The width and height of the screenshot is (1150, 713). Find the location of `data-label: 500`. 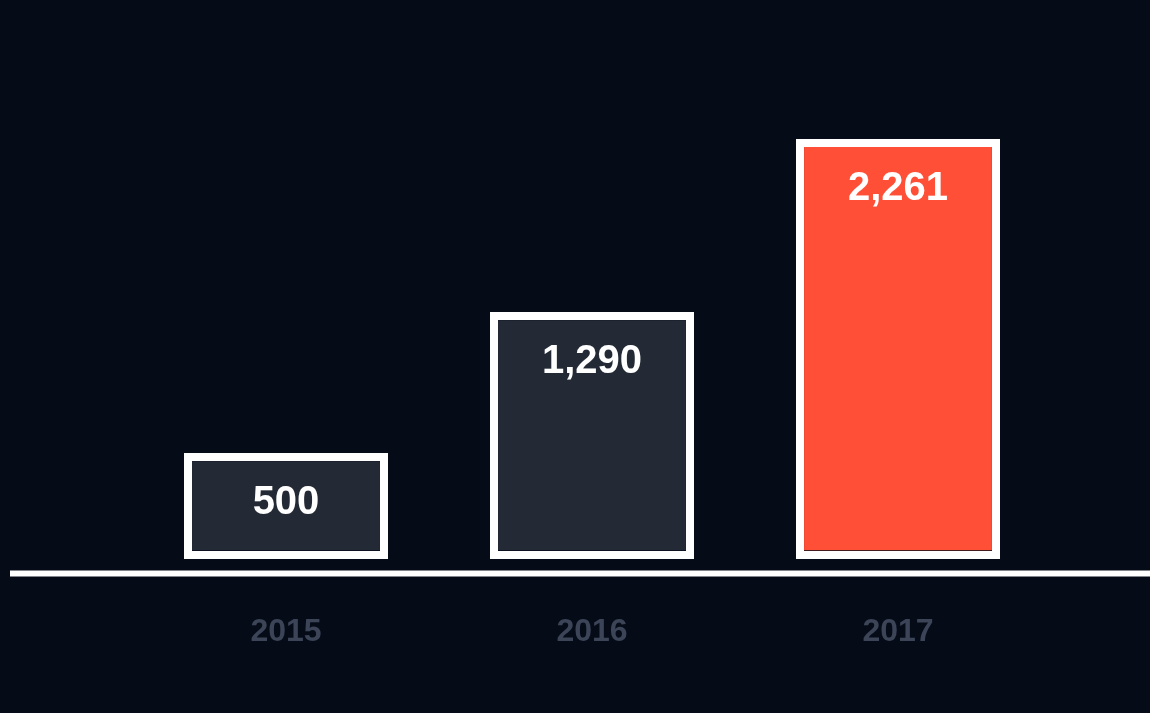

data-label: 500 is located at coordinates (286, 500).